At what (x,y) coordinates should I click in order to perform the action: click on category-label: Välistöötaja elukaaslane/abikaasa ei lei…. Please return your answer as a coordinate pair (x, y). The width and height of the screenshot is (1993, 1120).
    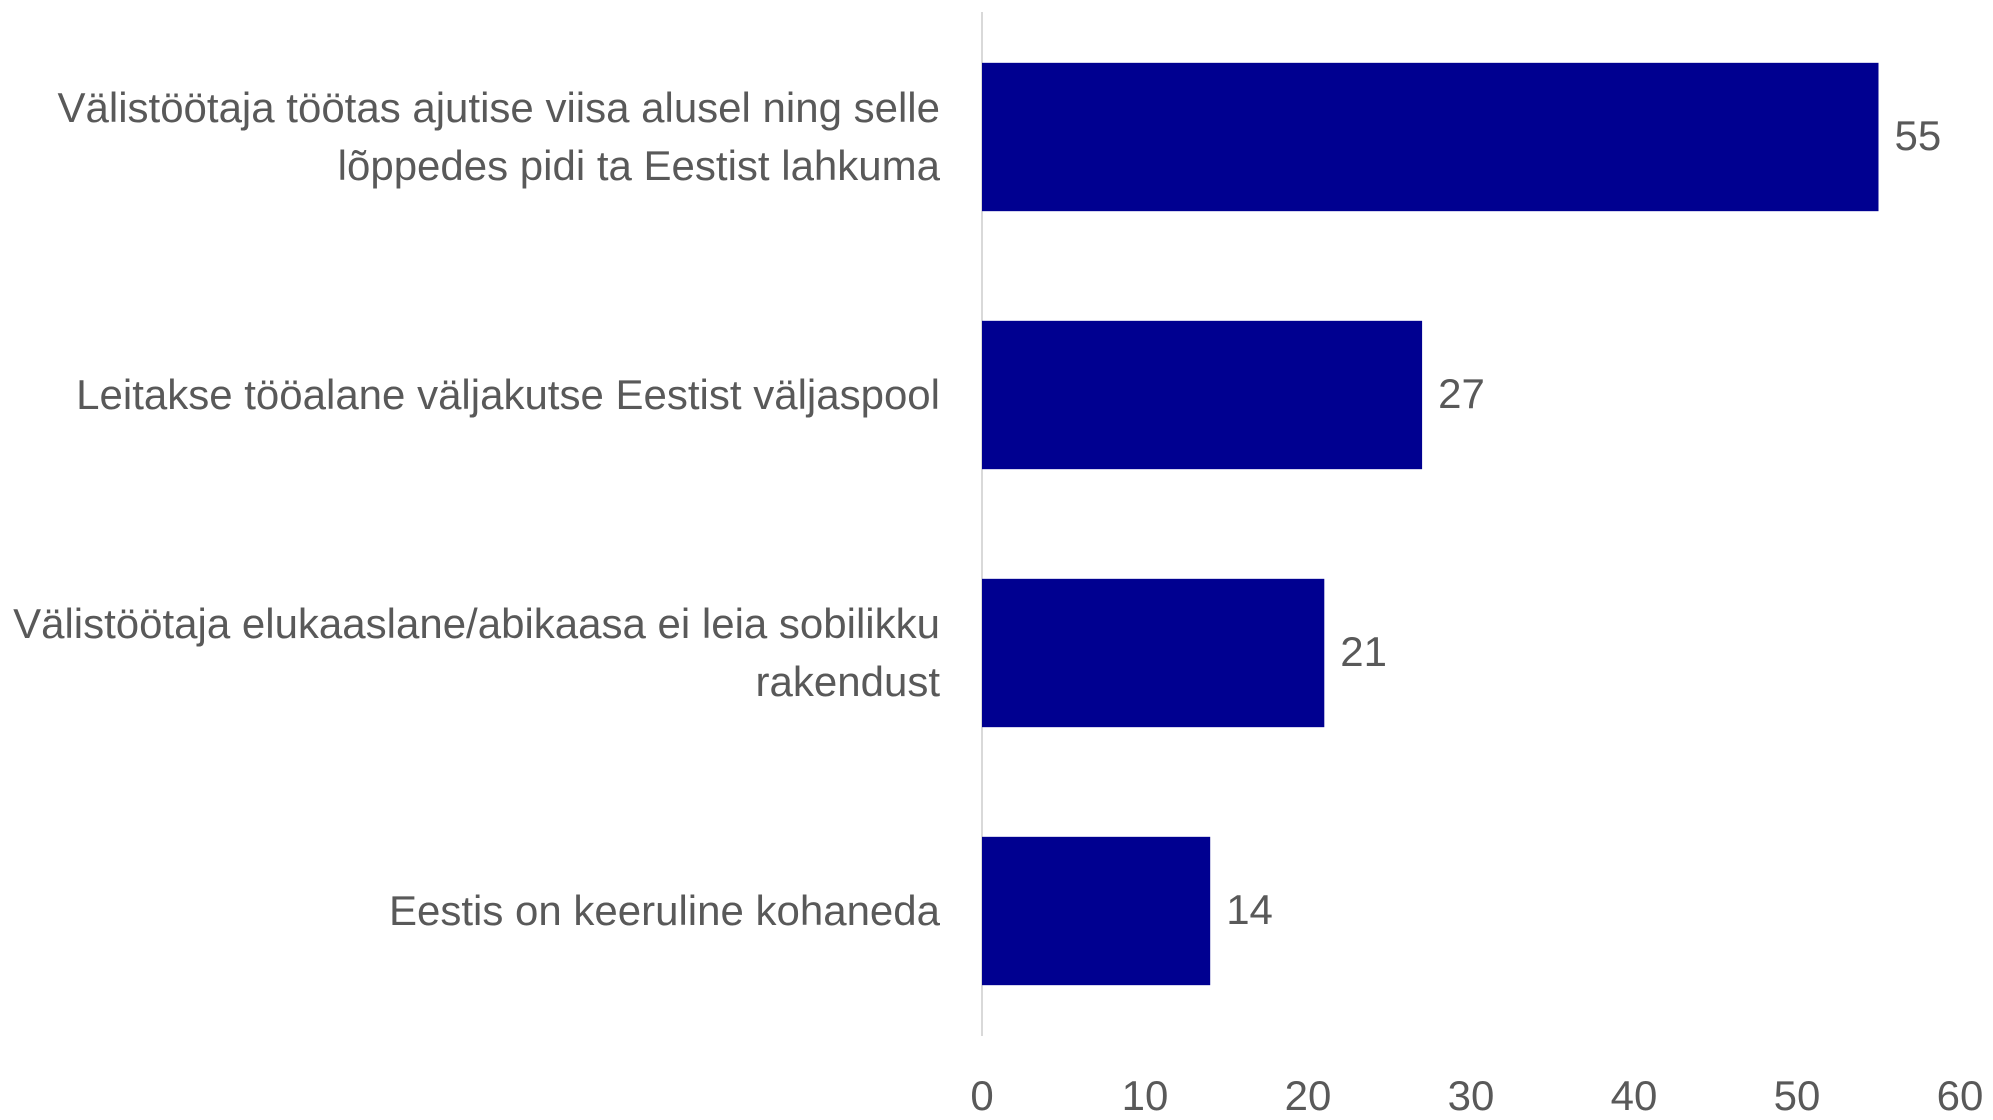
    Looking at the image, I should click on (476, 652).